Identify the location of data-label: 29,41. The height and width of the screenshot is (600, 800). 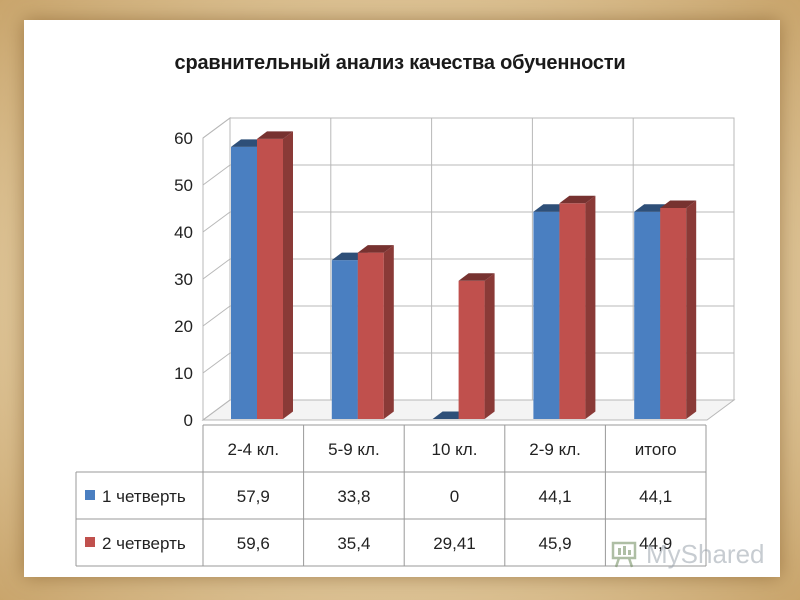
(454, 543).